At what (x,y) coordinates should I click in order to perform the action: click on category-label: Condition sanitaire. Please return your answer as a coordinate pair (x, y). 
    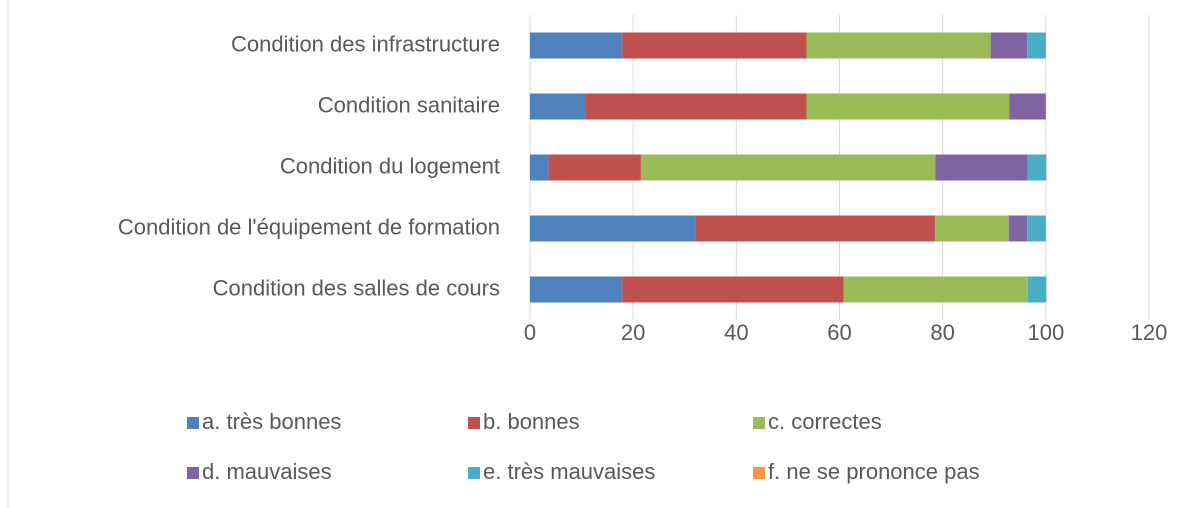
    Looking at the image, I should click on (409, 104).